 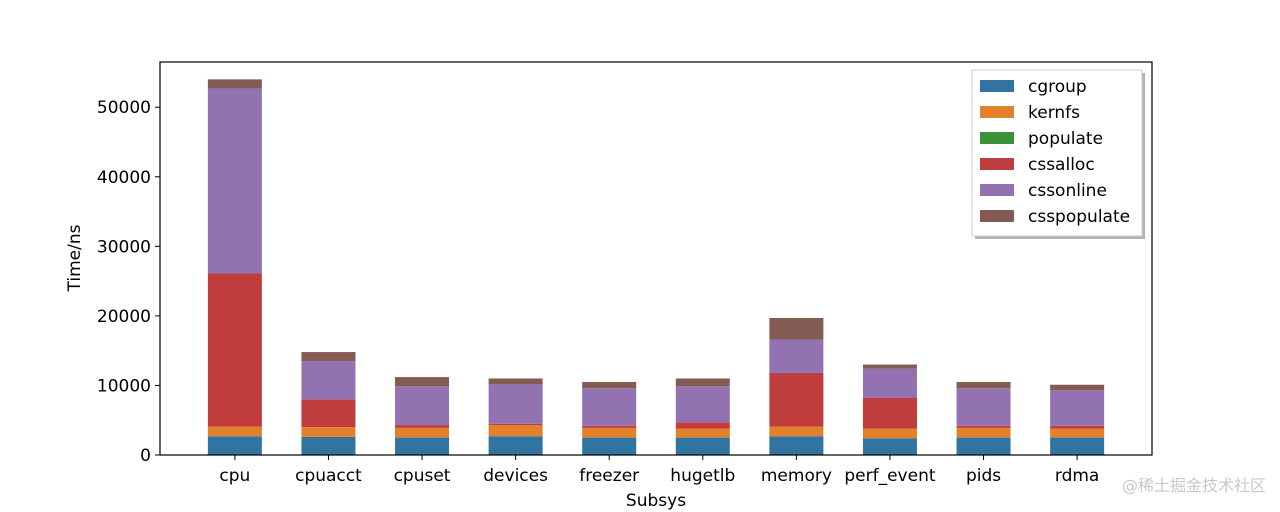 I want to click on bar-cssalloc-cpuset, so click(x=422, y=426).